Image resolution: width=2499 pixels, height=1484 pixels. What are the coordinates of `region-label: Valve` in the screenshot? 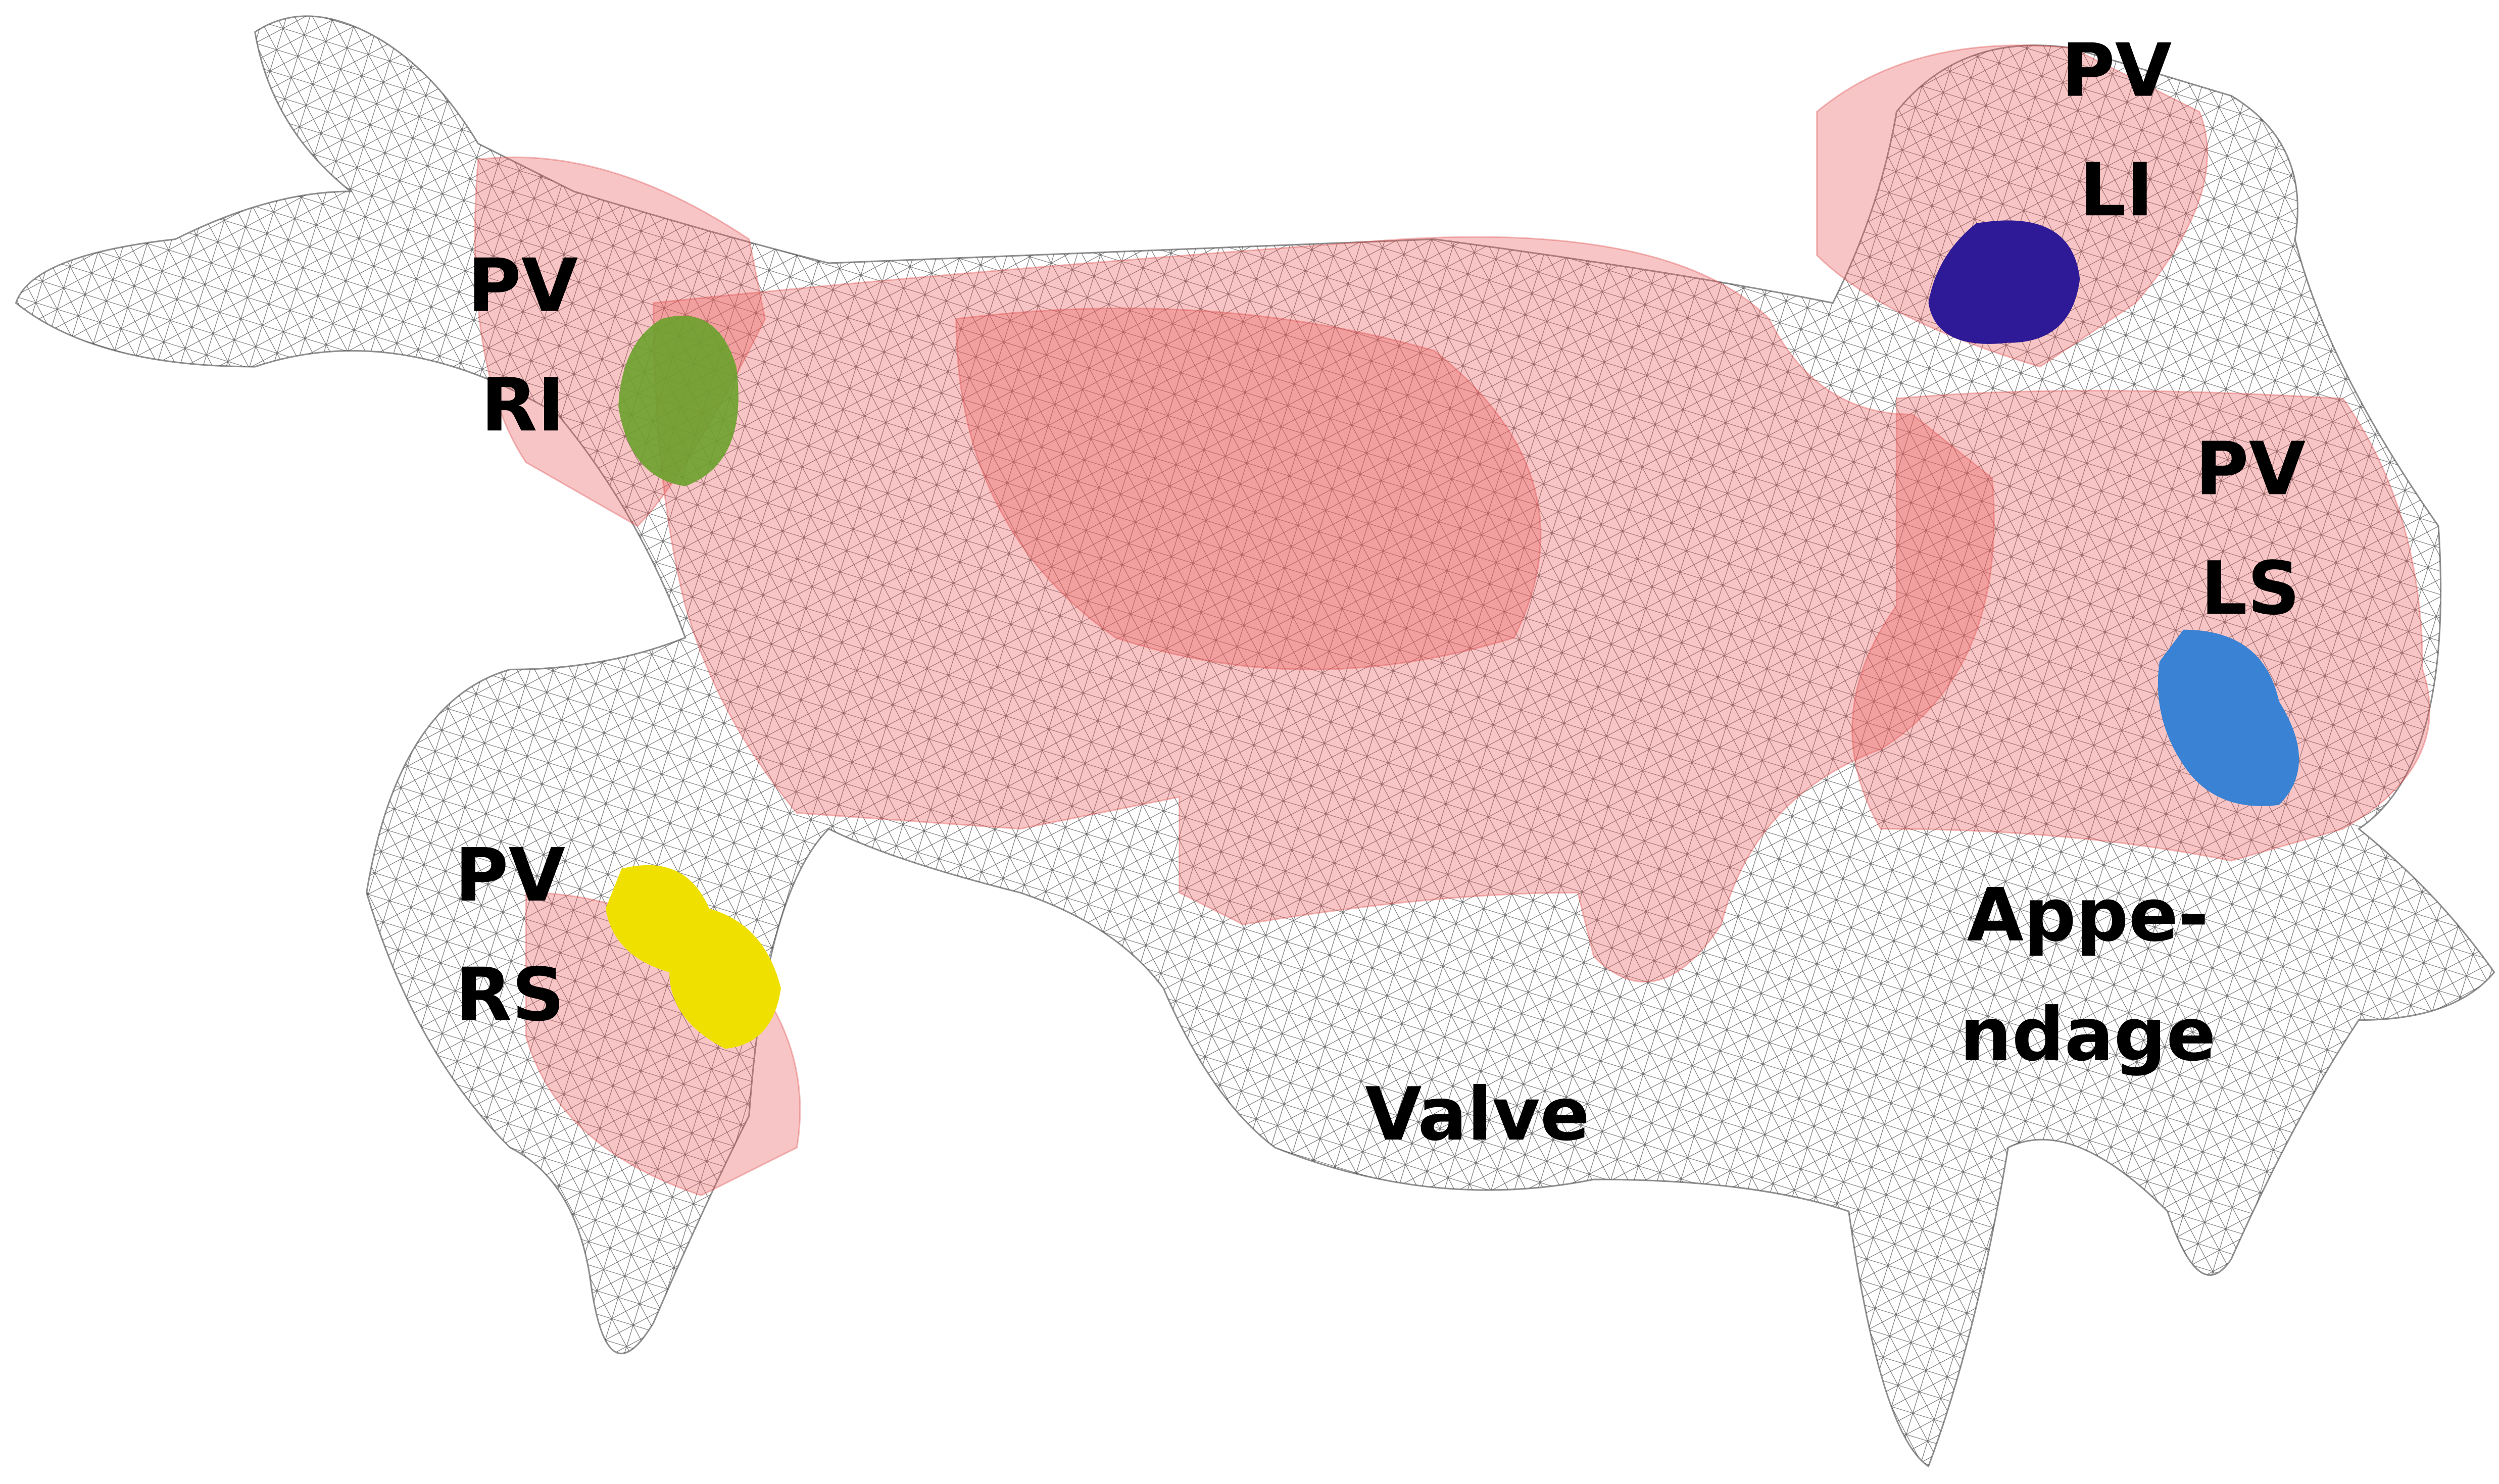 It's located at (1477, 1114).